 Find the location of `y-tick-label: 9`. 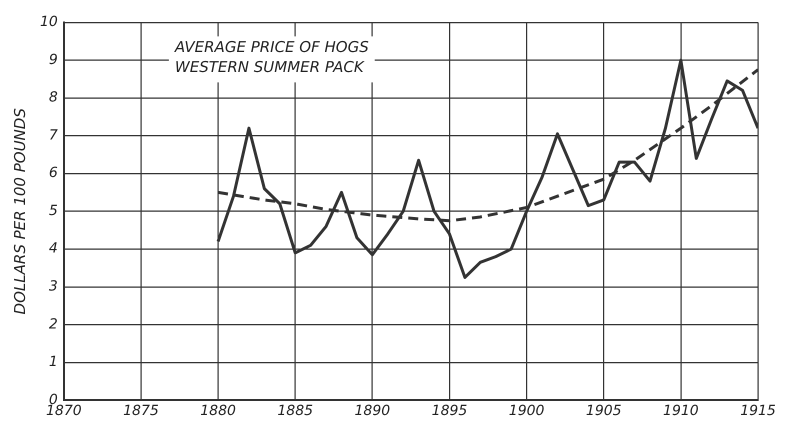

y-tick-label: 9 is located at coordinates (53, 60).